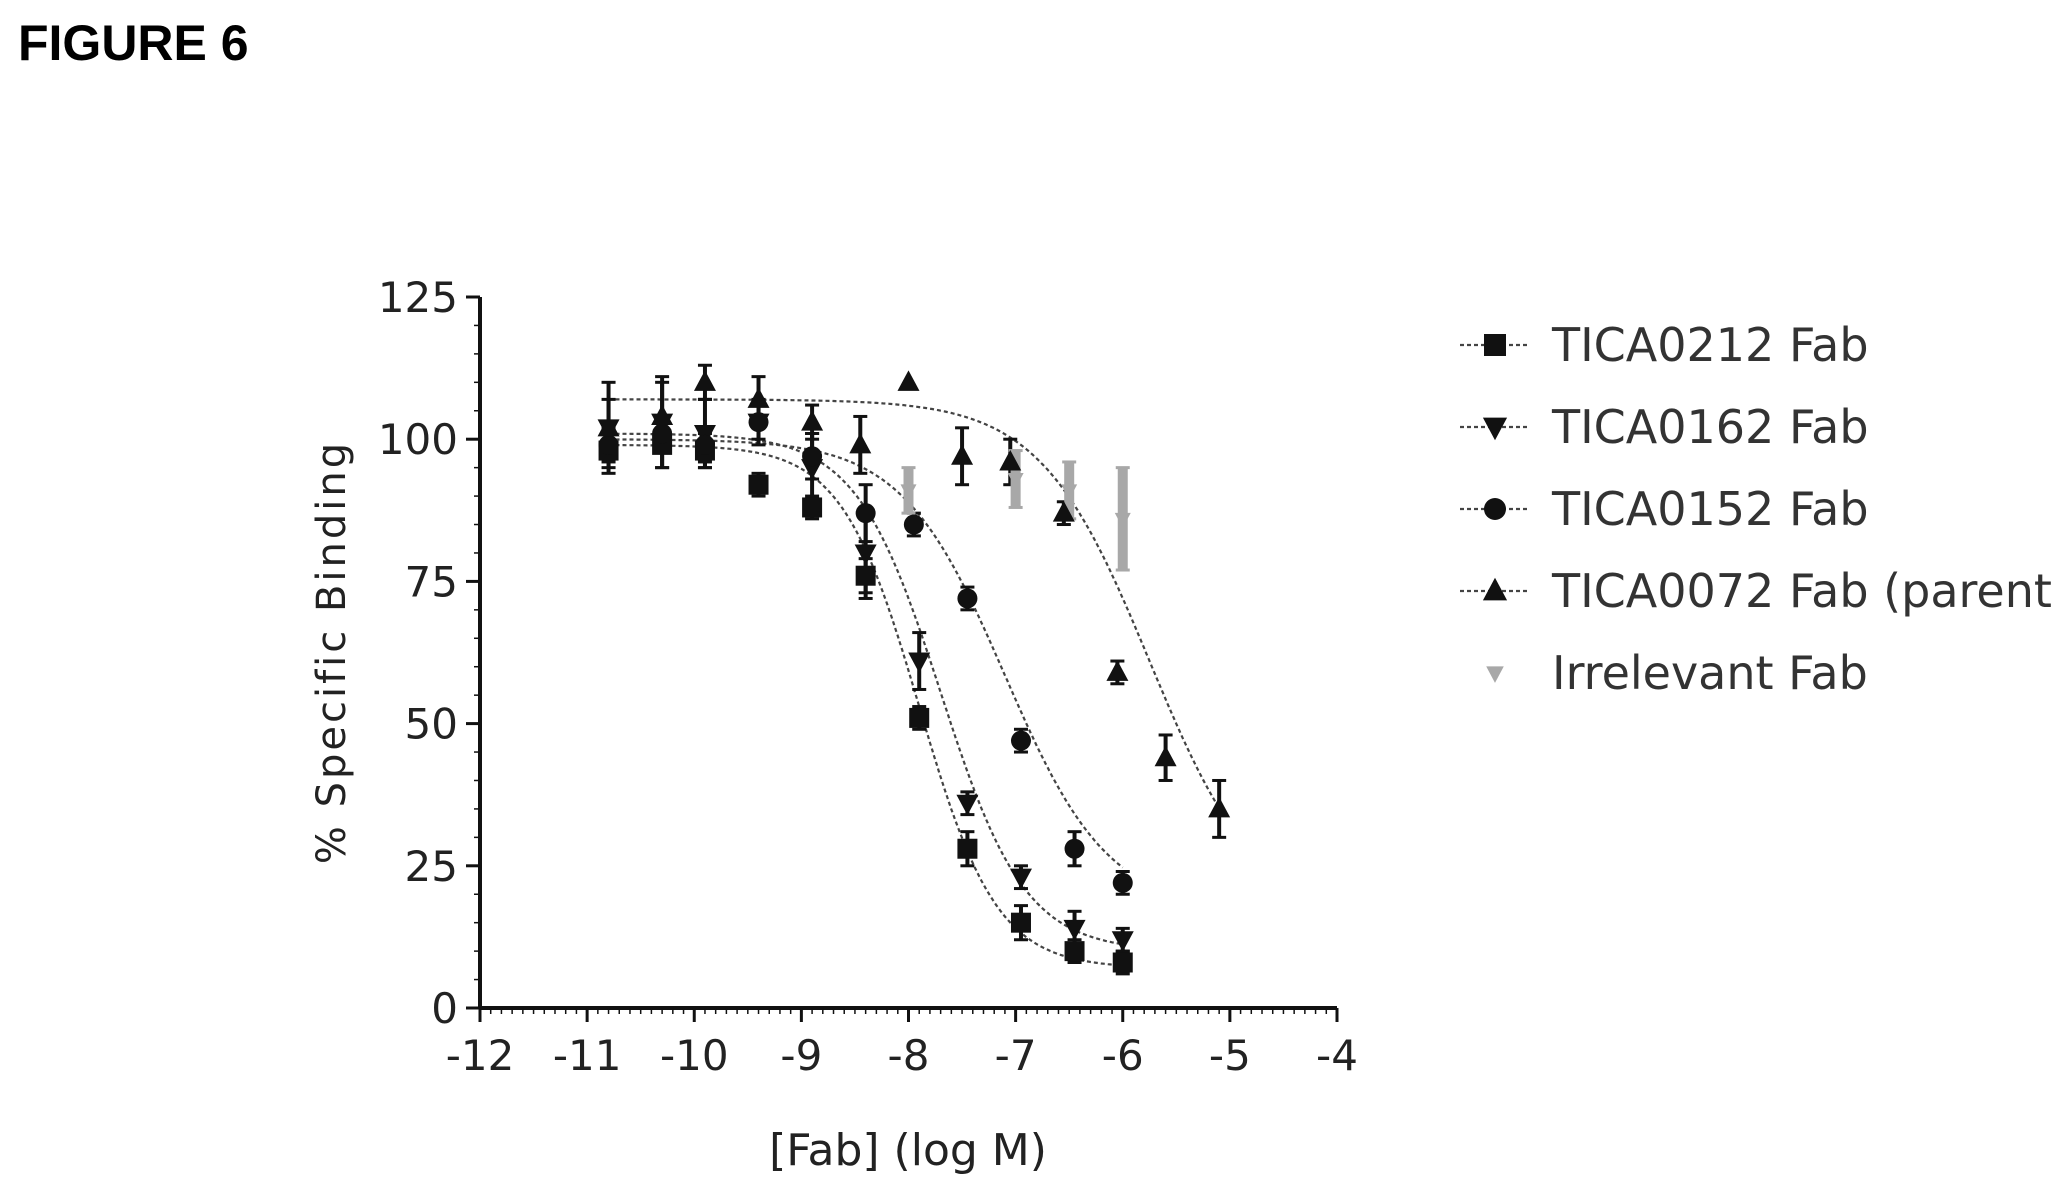  What do you see at coordinates (908, 1150) in the screenshot?
I see `x-axis-label: [Fab] (log M)` at bounding box center [908, 1150].